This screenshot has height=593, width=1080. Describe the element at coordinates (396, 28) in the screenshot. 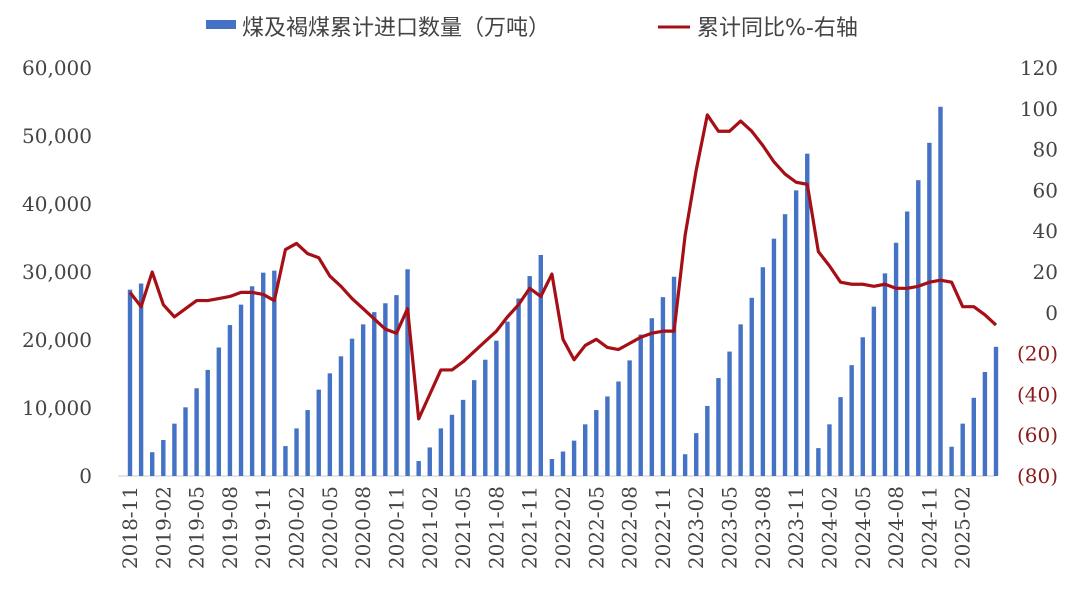

I see `legend-bar-label: 煤及褐煤累计进口数量（万吨）` at that location.